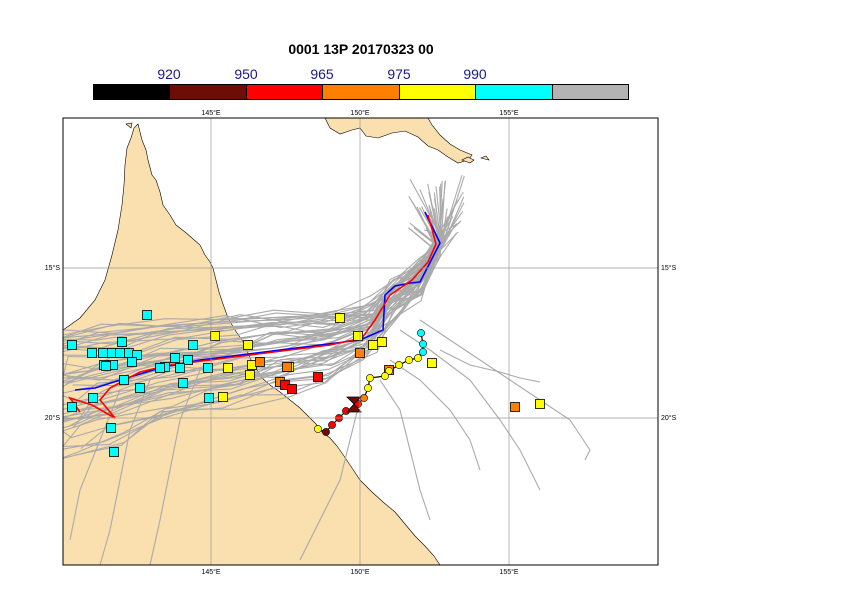 The image size is (842, 596). What do you see at coordinates (399, 74) in the screenshot?
I see `colorbar-label-975: 975` at bounding box center [399, 74].